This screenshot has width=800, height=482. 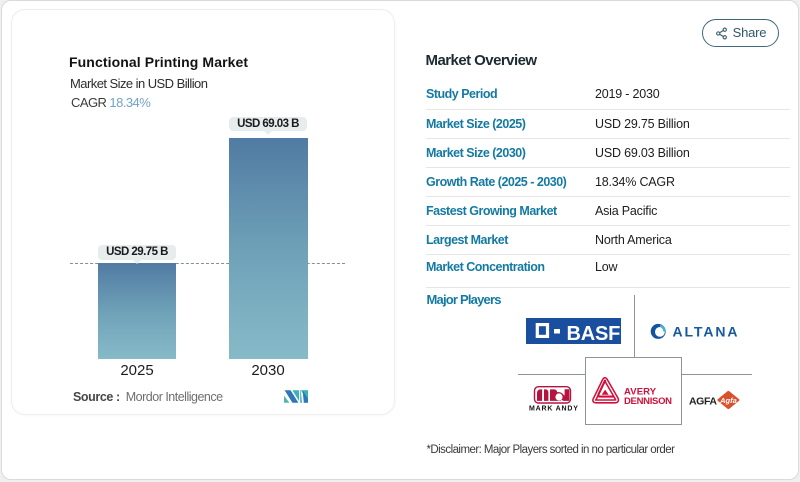 I want to click on svg-text: AGFA, so click(x=703, y=401).